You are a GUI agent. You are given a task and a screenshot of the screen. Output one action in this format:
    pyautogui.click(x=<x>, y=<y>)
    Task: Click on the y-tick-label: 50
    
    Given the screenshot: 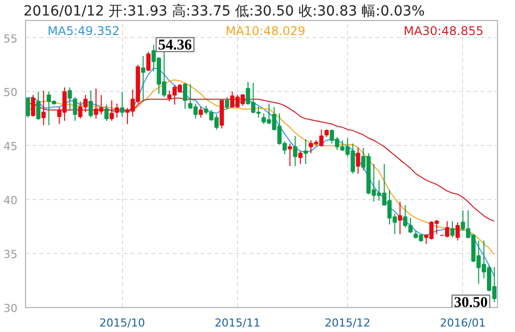 What is the action you would take?
    pyautogui.click(x=11, y=93)
    